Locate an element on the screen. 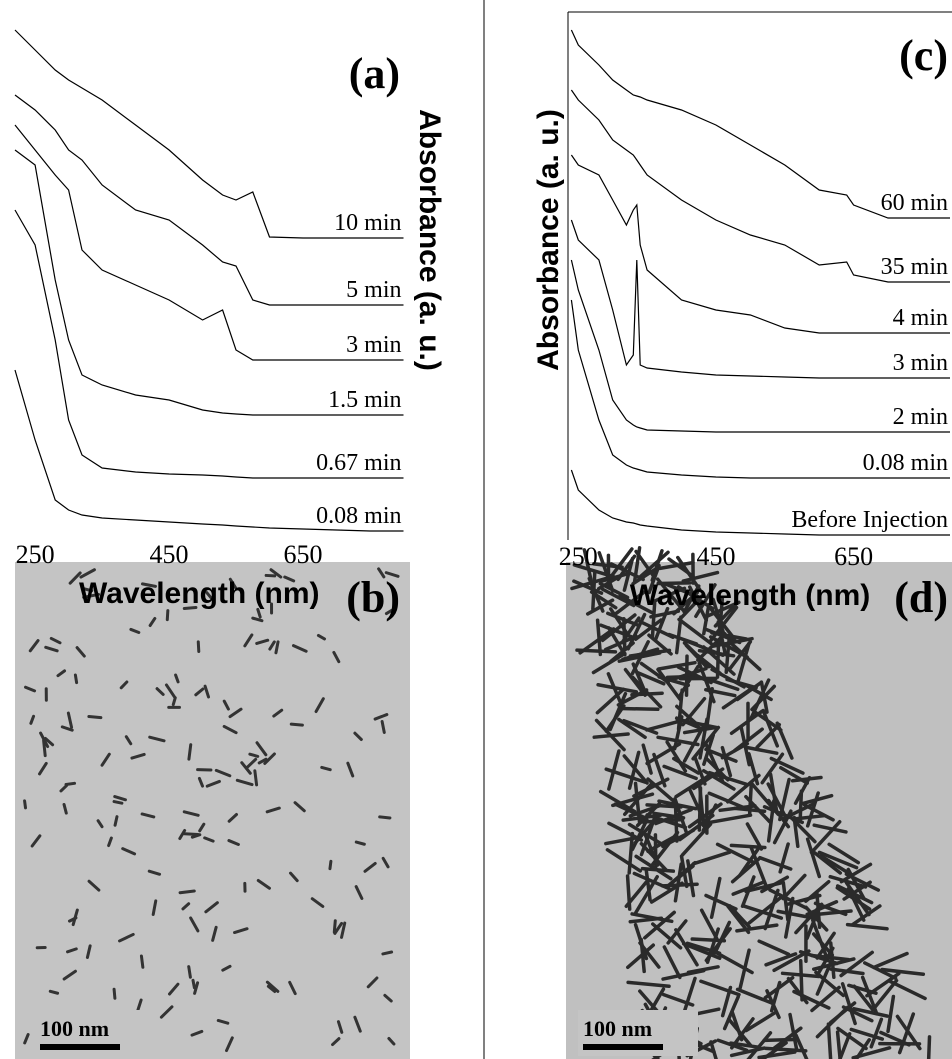  x-axis-label: Wavelength (nm) is located at coordinates (199, 593).